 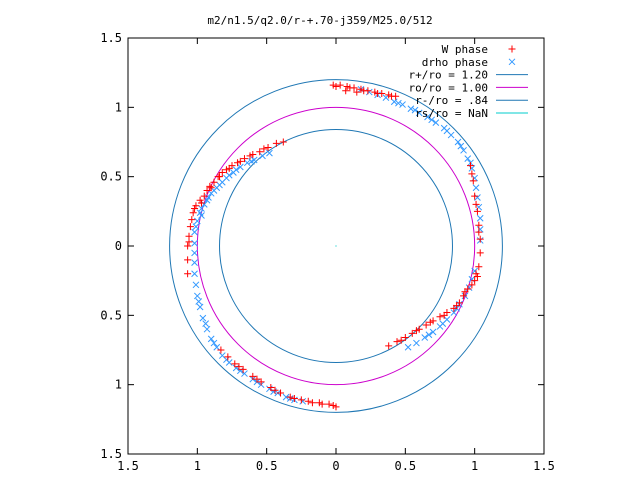 I want to click on legend-label: ro/ro = 1.00, so click(x=448, y=87).